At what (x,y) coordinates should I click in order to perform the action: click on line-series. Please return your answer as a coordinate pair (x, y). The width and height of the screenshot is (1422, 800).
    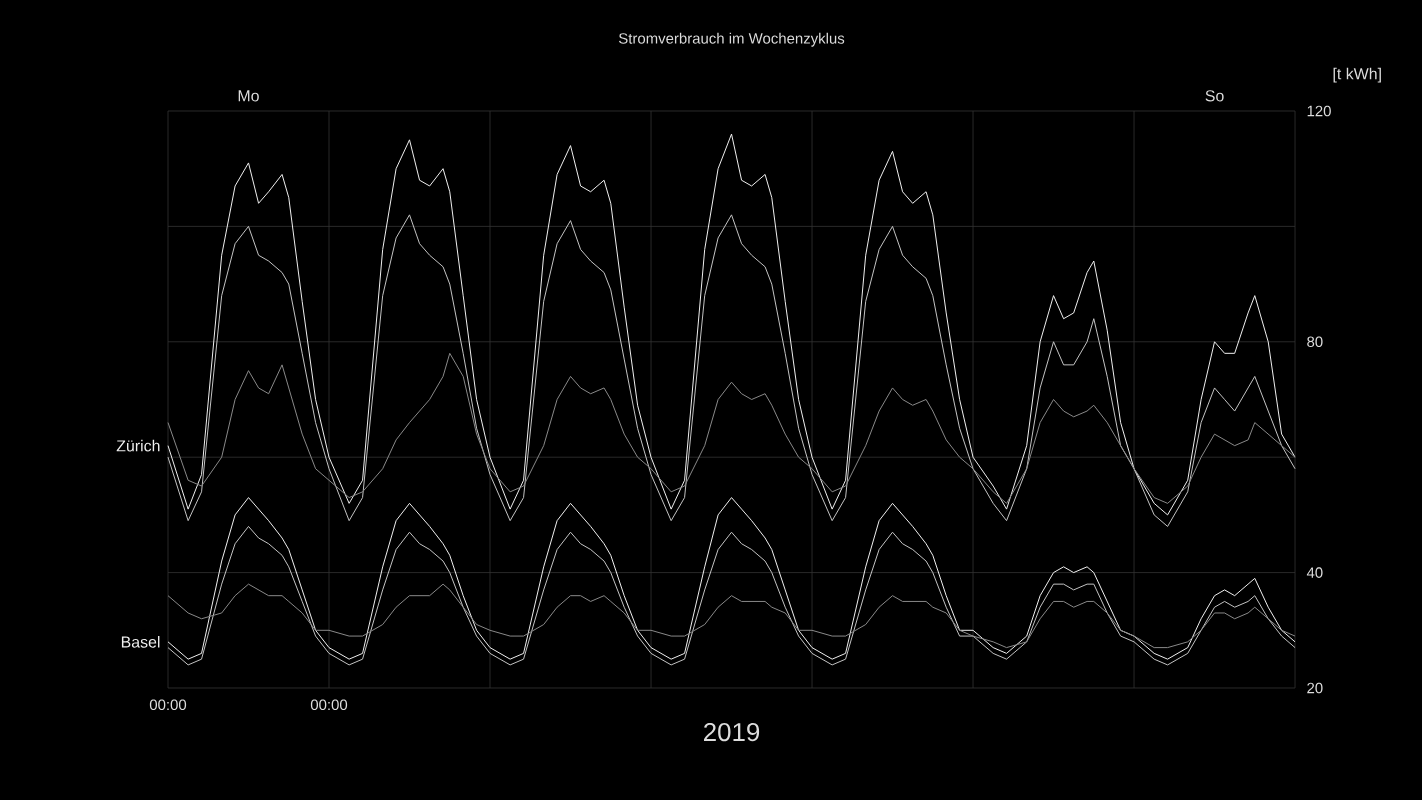
    Looking at the image, I should click on (731, 595).